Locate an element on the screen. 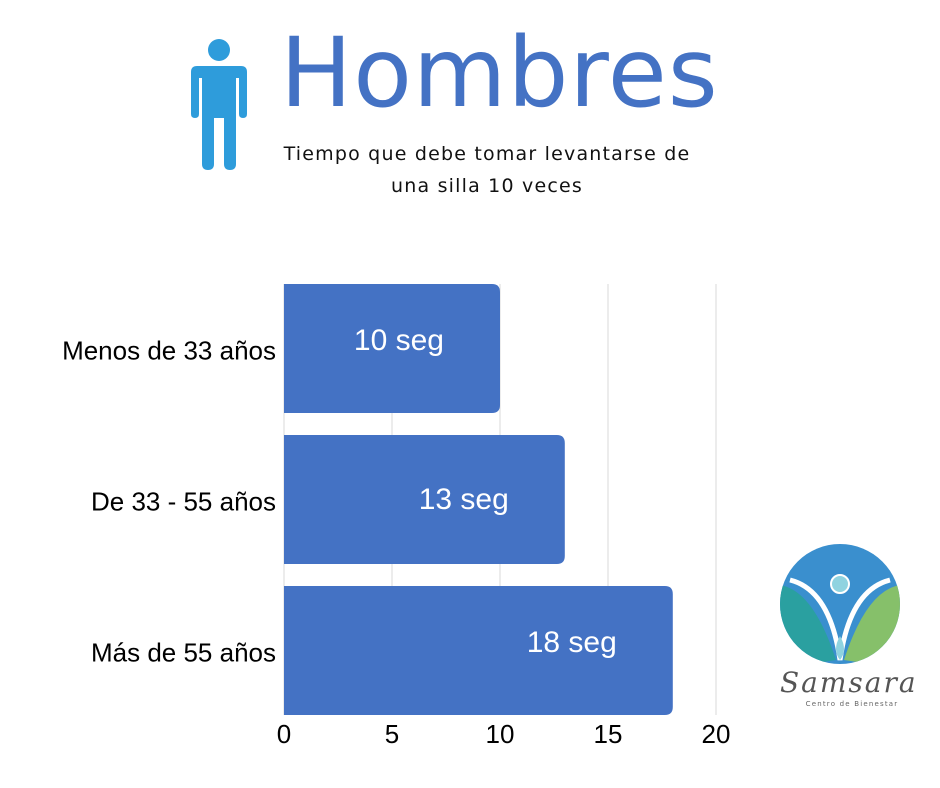  data-label: 13 seg is located at coordinates (464, 499).